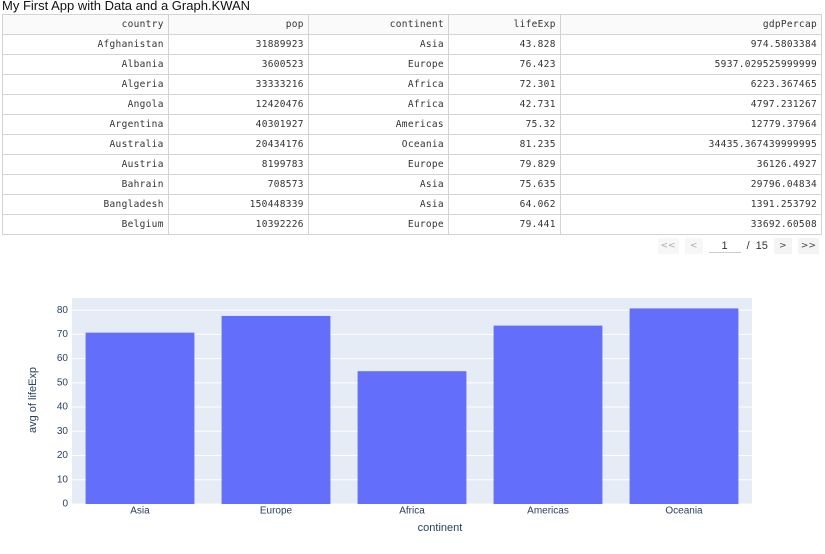 The width and height of the screenshot is (825, 554). I want to click on table-cell: 31889923, so click(238, 44).